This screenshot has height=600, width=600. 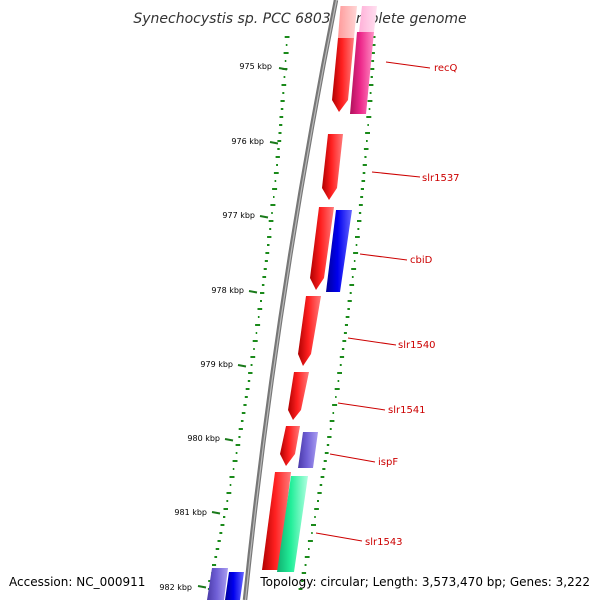 What do you see at coordinates (190, 512) in the screenshot?
I see `ruler-label: 981 kbp` at bounding box center [190, 512].